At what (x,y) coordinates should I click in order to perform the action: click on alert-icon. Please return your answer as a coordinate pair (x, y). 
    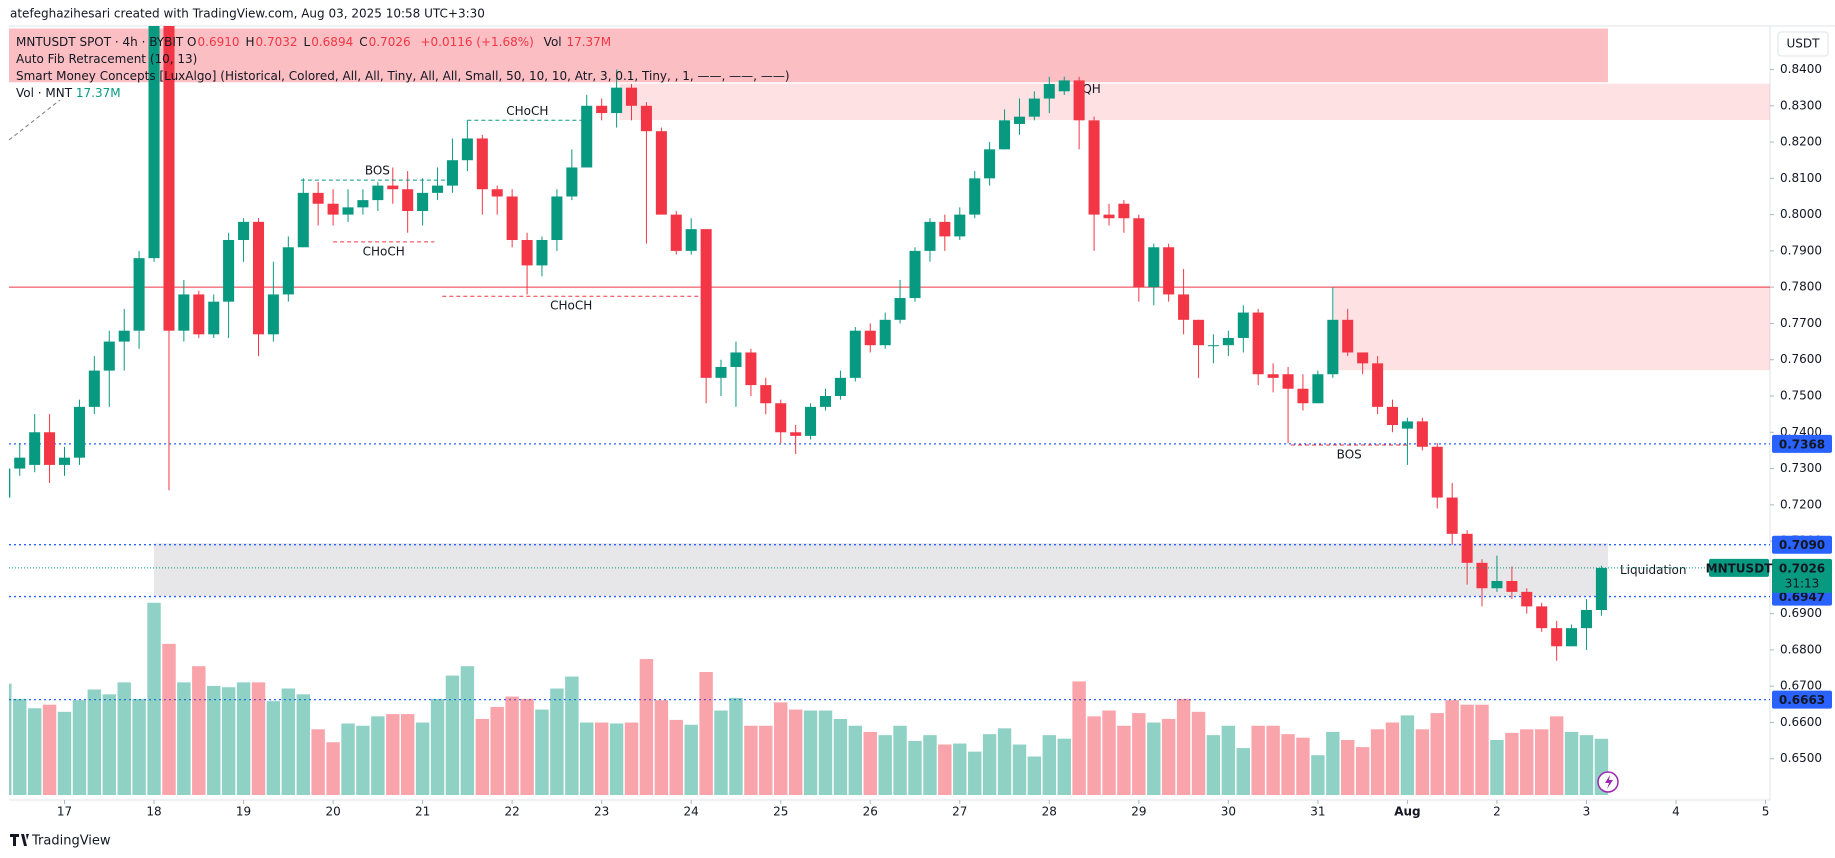
    Looking at the image, I should click on (1608, 782).